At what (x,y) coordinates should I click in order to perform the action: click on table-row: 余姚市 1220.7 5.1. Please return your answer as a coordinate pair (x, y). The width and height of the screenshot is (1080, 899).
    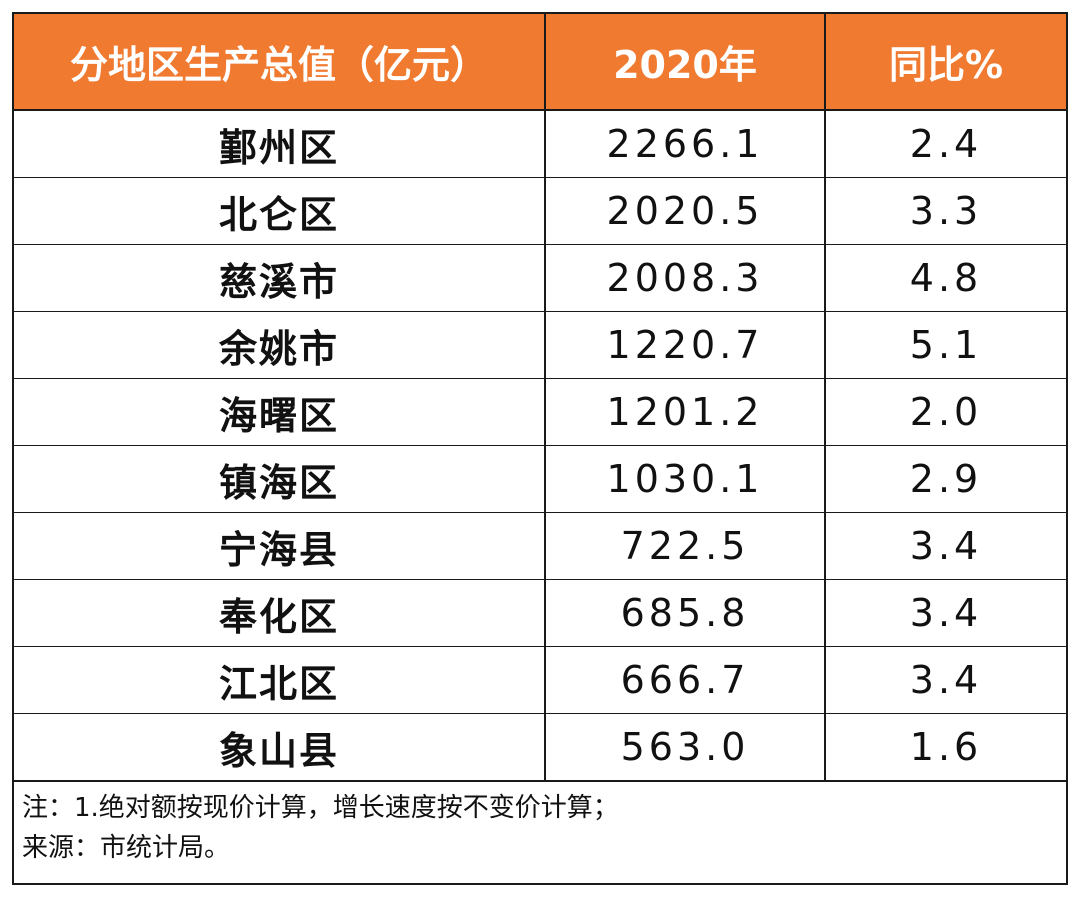
    Looking at the image, I should click on (540, 345).